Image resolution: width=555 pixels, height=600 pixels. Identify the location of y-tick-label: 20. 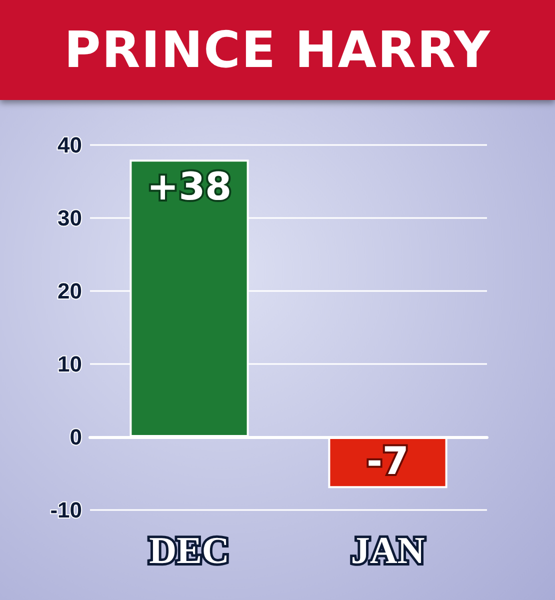
(70, 291).